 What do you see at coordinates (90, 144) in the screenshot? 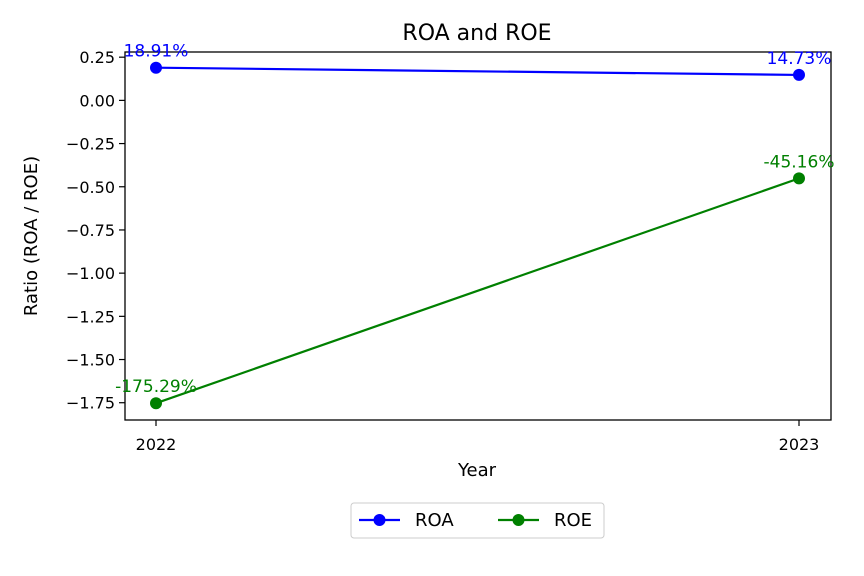
I see `y-tick-label: −0.25` at bounding box center [90, 144].